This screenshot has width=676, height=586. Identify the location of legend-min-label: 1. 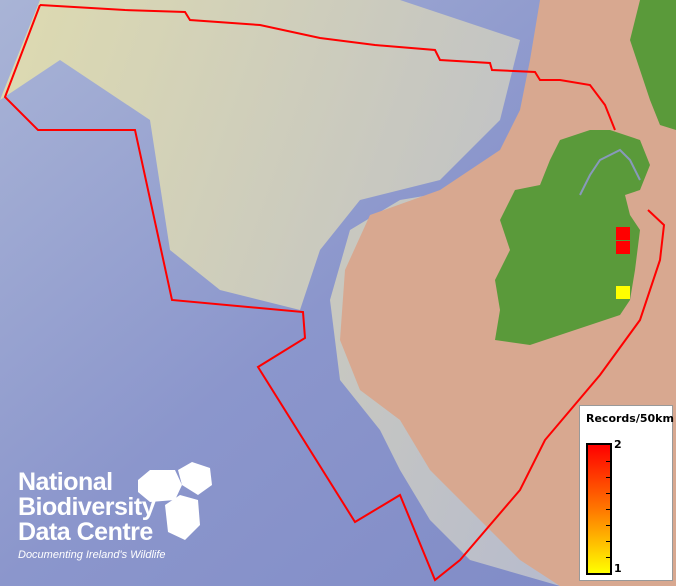
(618, 568).